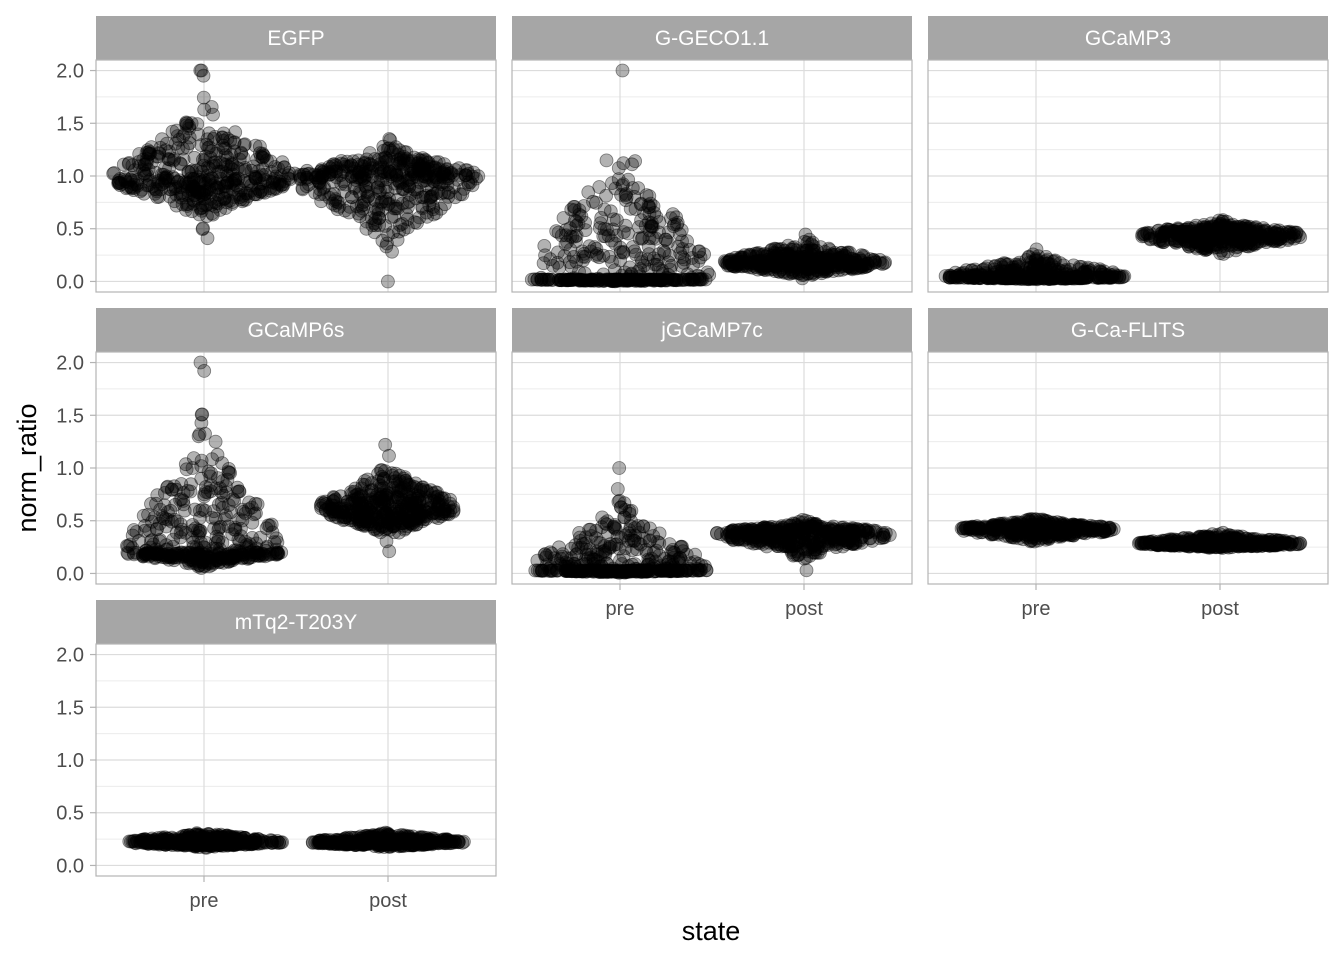 Image resolution: width=1344 pixels, height=965 pixels. Describe the element at coordinates (70, 522) in the screenshot. I see `y-tick-label: 0.5` at that location.